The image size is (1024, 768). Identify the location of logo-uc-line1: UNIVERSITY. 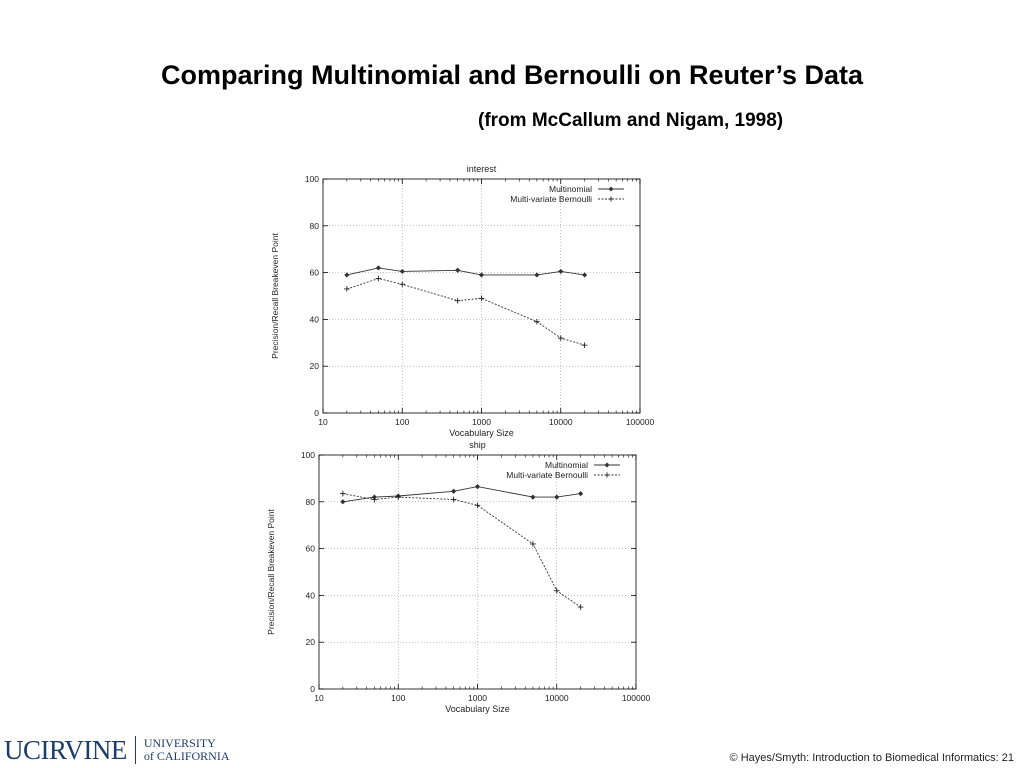
(179, 743).